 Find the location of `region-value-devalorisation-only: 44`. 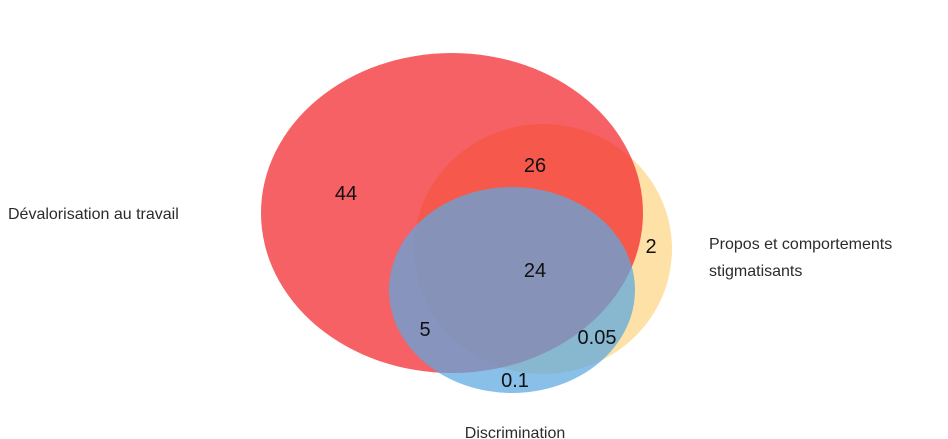

region-value-devalorisation-only: 44 is located at coordinates (346, 194).